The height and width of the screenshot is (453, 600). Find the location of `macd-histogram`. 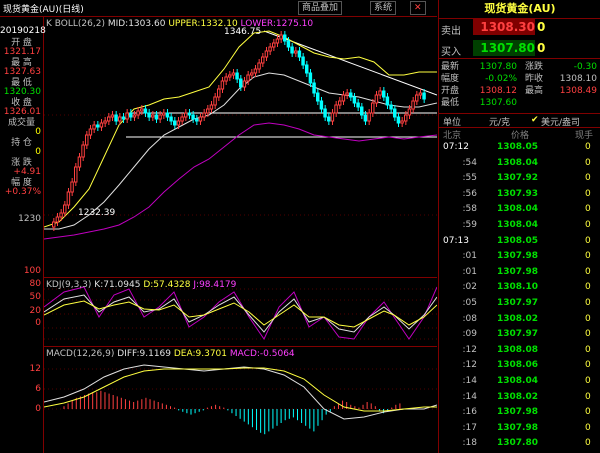

macd-histogram is located at coordinates (232, 412).